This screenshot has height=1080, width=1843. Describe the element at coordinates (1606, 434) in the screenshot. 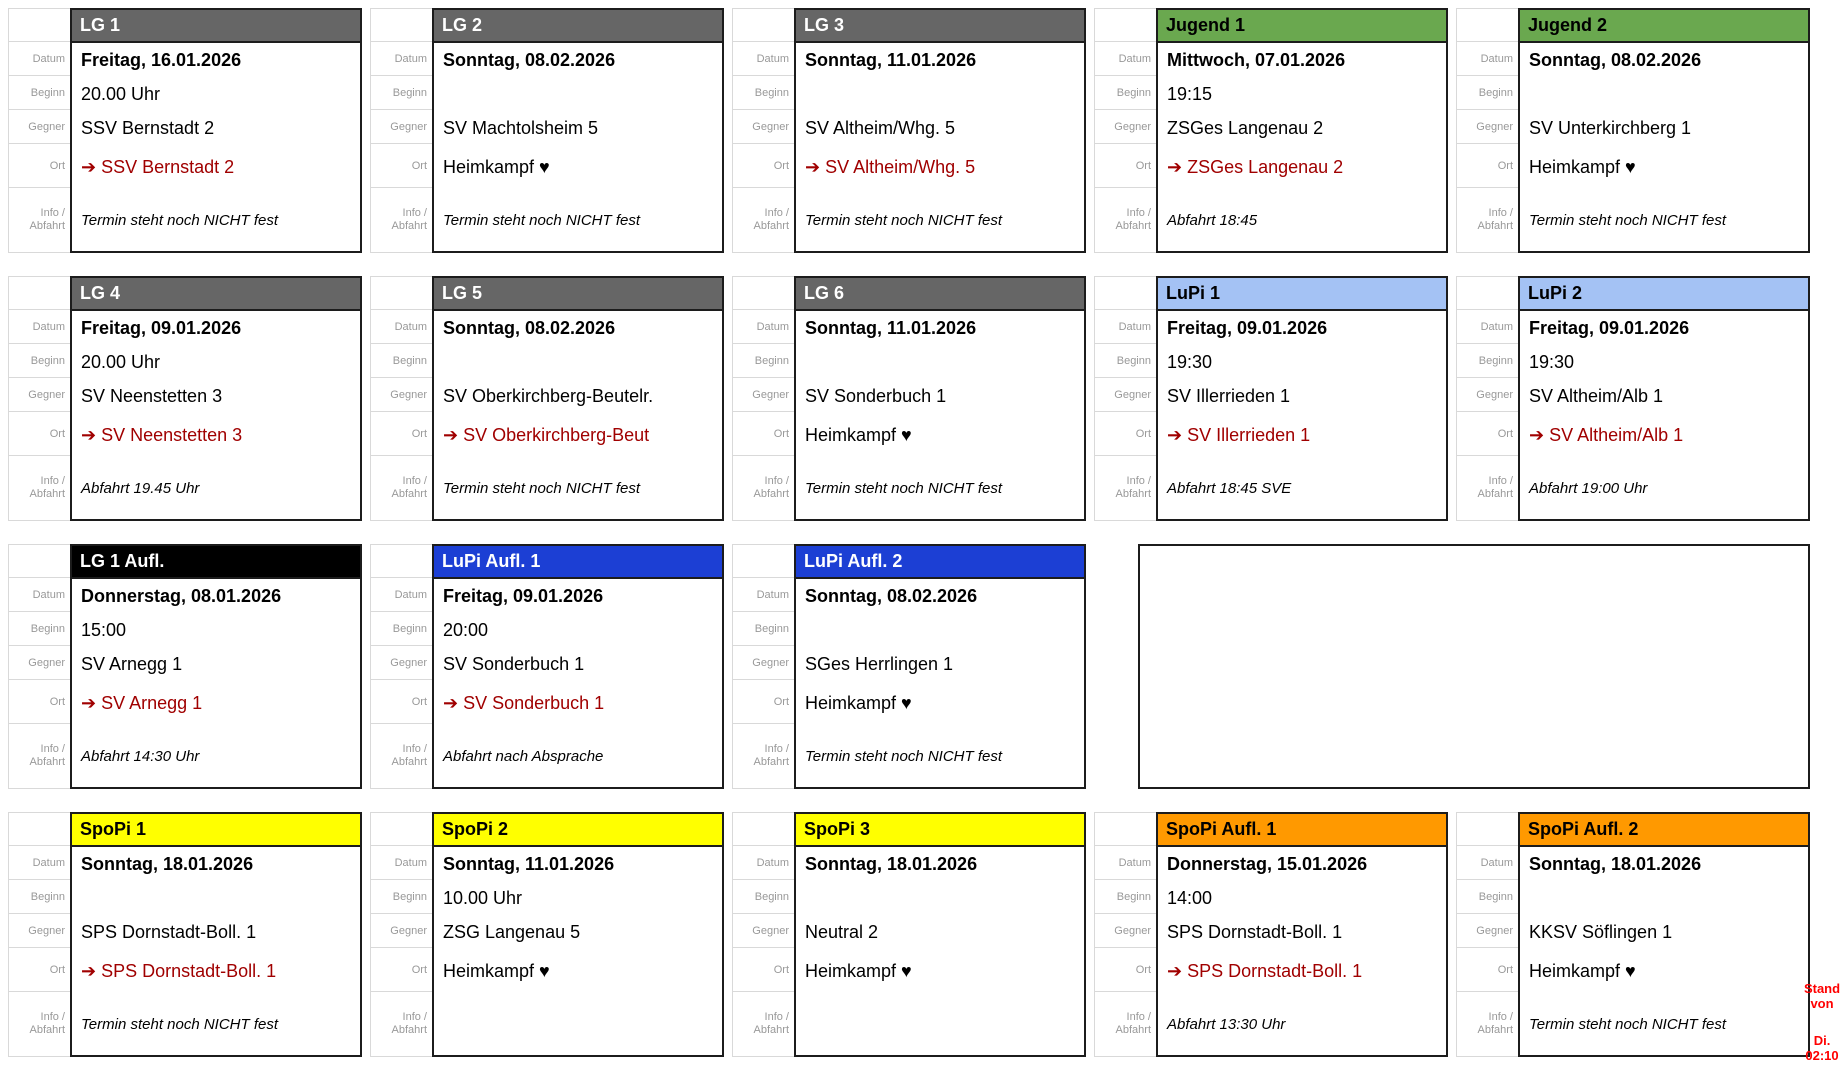

I see `card-ort-value: ➔ SV Altheim/Alb 1` at that location.